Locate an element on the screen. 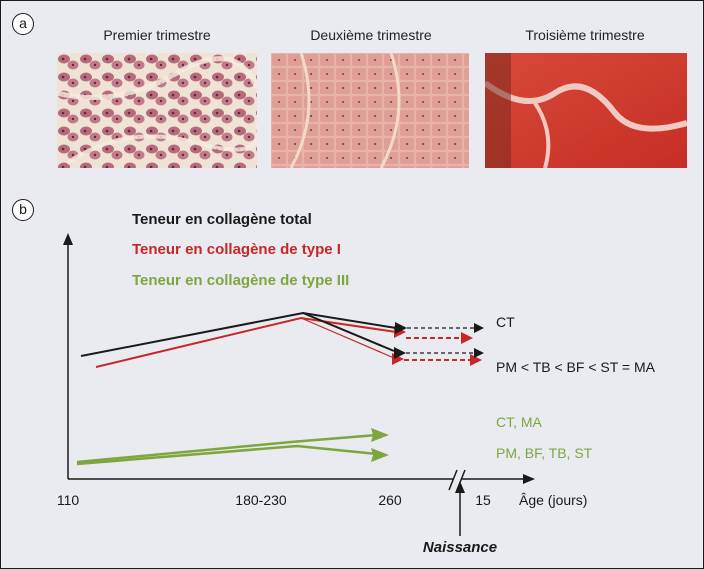 Image resolution: width=704 pixels, height=569 pixels. y-axis-arrow is located at coordinates (68, 239).